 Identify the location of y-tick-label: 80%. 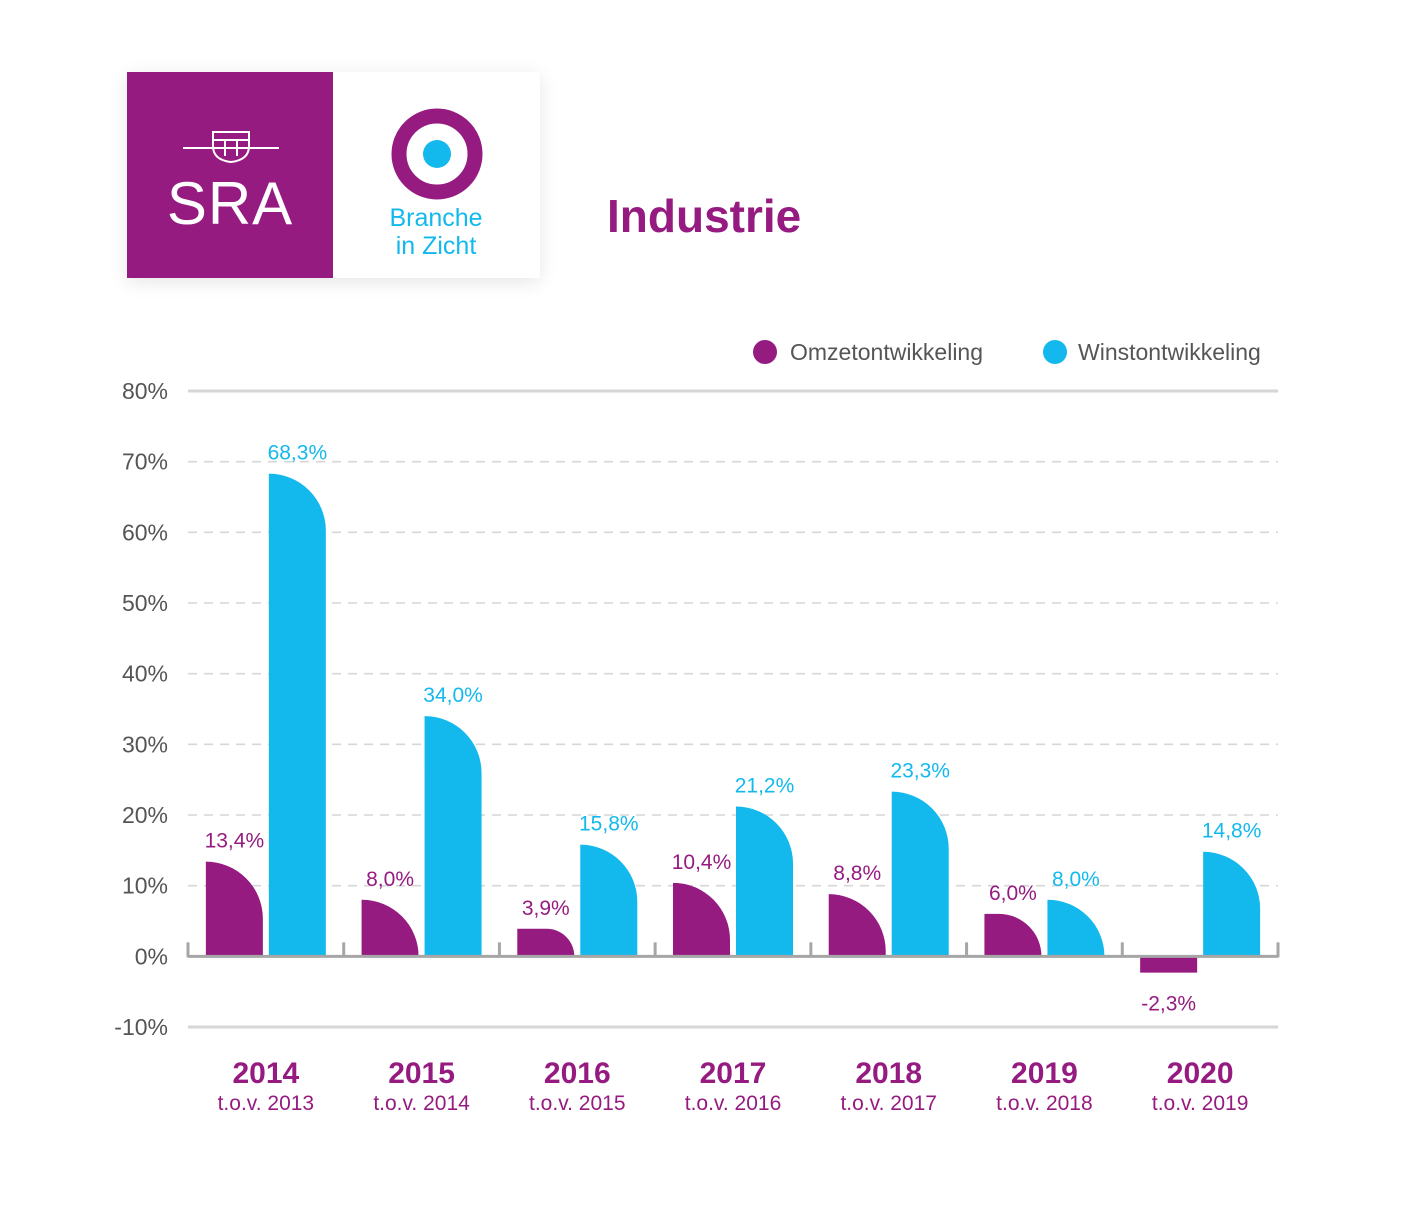
(145, 391).